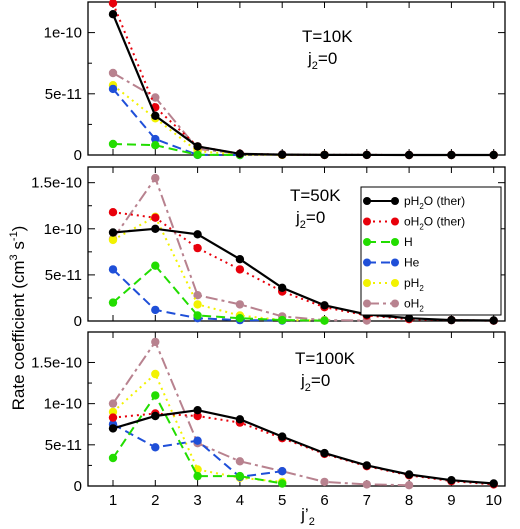 The height and width of the screenshot is (529, 520). I want to click on y-axis-label-sup-2: -1, so click(14, 236).